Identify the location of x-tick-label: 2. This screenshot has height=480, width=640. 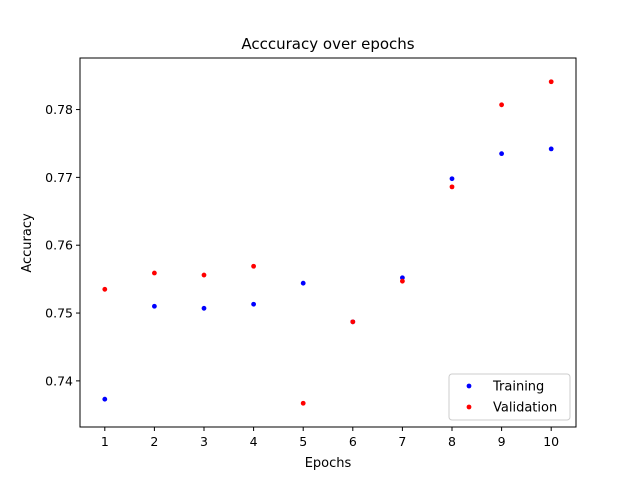
(154, 441).